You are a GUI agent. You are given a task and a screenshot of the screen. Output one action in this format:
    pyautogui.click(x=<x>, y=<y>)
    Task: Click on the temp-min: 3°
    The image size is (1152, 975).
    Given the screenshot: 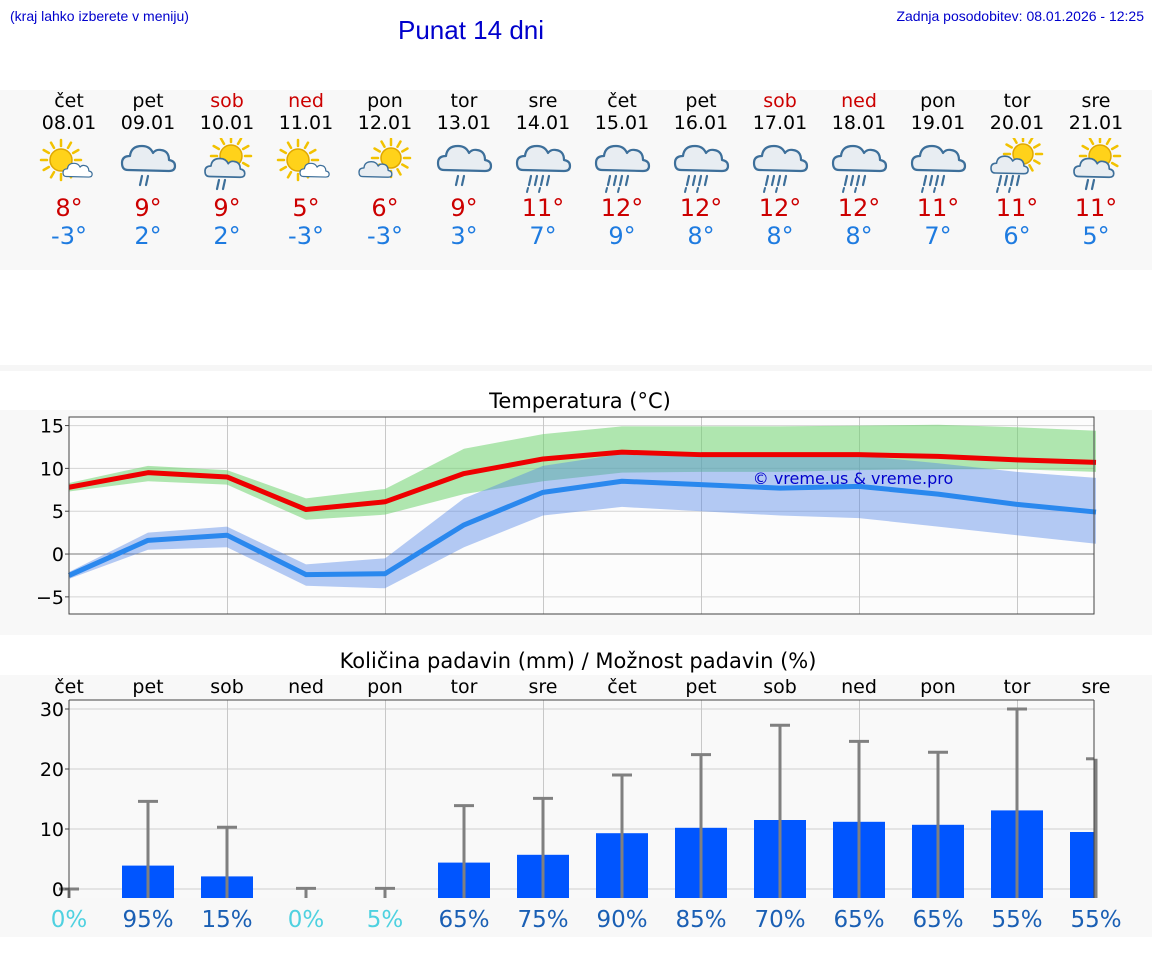 What is the action you would take?
    pyautogui.click(x=464, y=236)
    